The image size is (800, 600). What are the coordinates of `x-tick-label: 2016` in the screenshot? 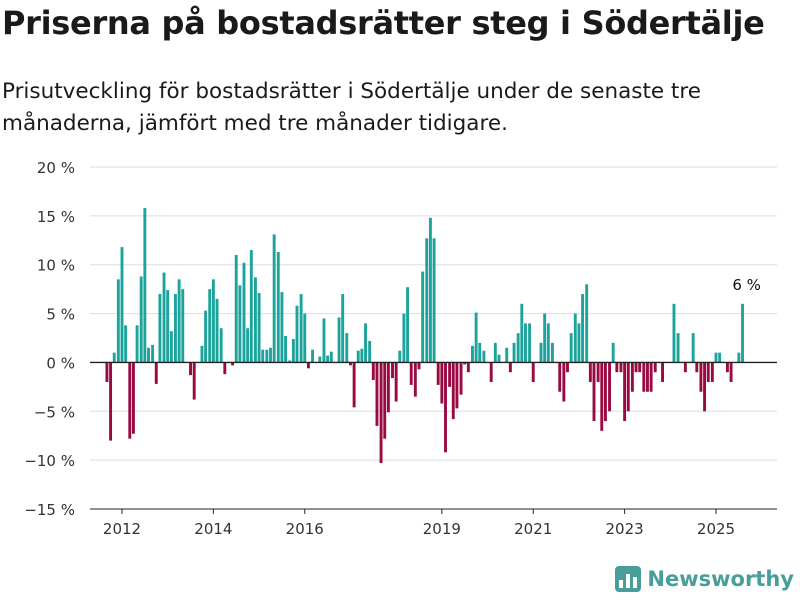 It's located at (305, 529).